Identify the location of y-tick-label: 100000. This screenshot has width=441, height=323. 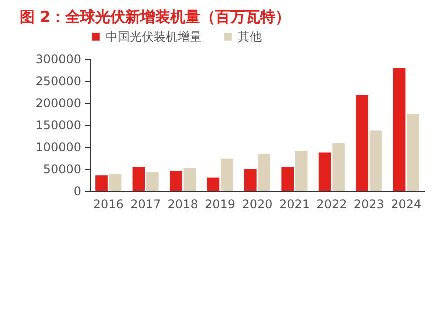
(59, 147).